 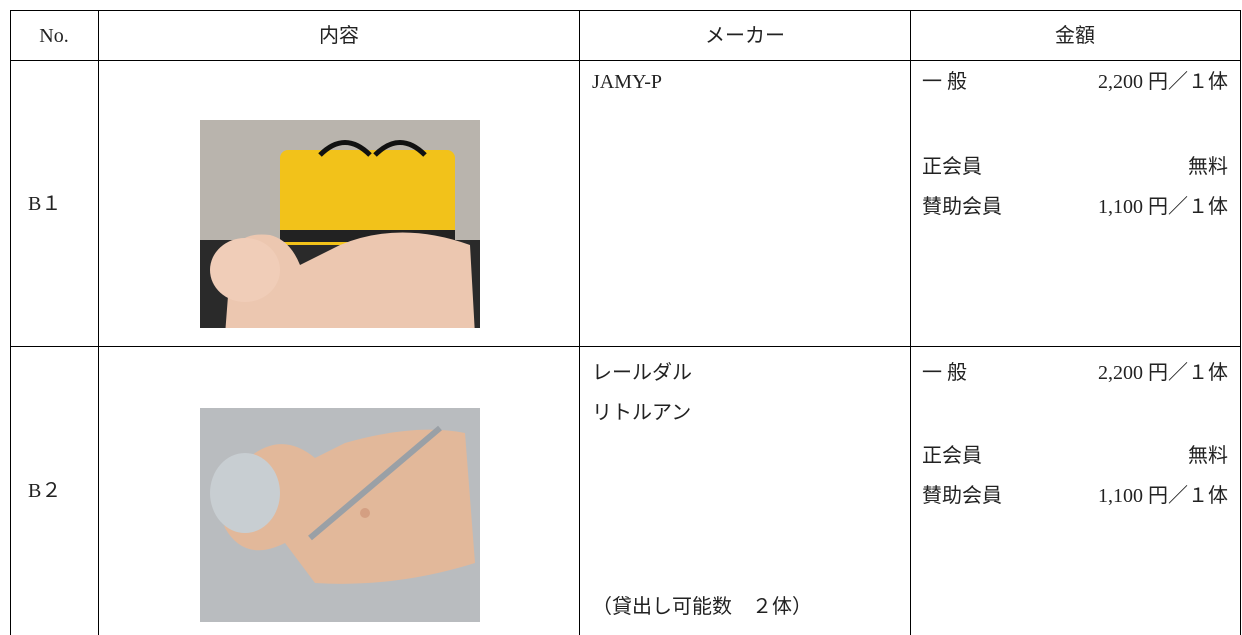 What do you see at coordinates (339, 36) in the screenshot?
I see `header-cell: 内容` at bounding box center [339, 36].